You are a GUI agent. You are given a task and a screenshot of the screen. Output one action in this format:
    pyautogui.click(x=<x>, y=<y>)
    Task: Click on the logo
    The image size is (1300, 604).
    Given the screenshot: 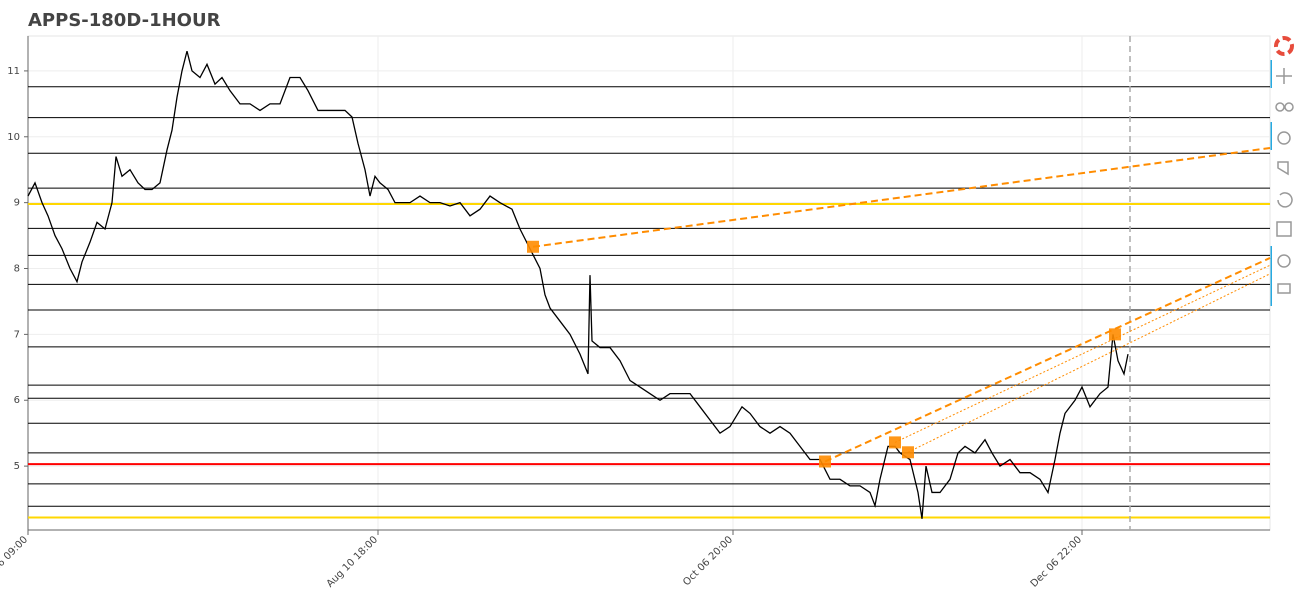 What is the action you would take?
    pyautogui.click(x=1284, y=46)
    